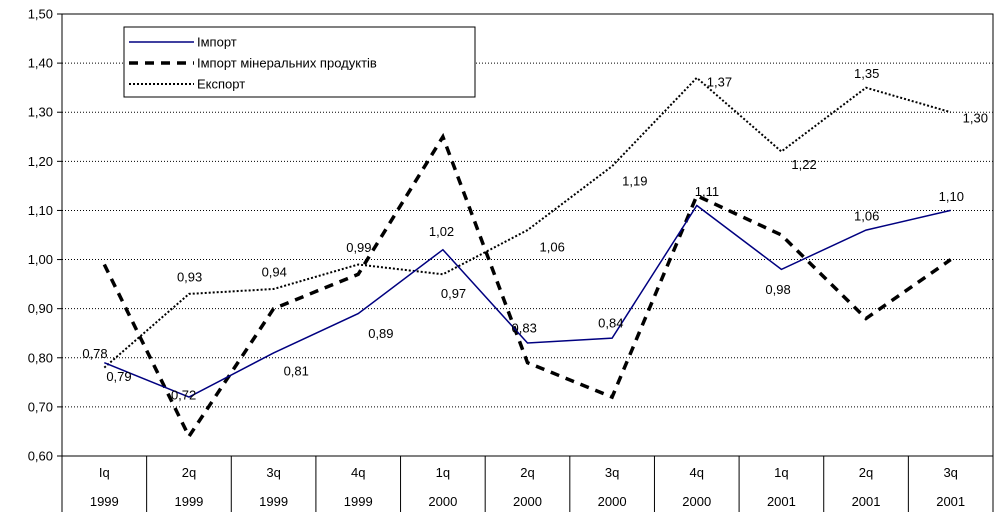  Describe the element at coordinates (217, 42) in the screenshot. I see `legend-label: Імпорт` at that location.